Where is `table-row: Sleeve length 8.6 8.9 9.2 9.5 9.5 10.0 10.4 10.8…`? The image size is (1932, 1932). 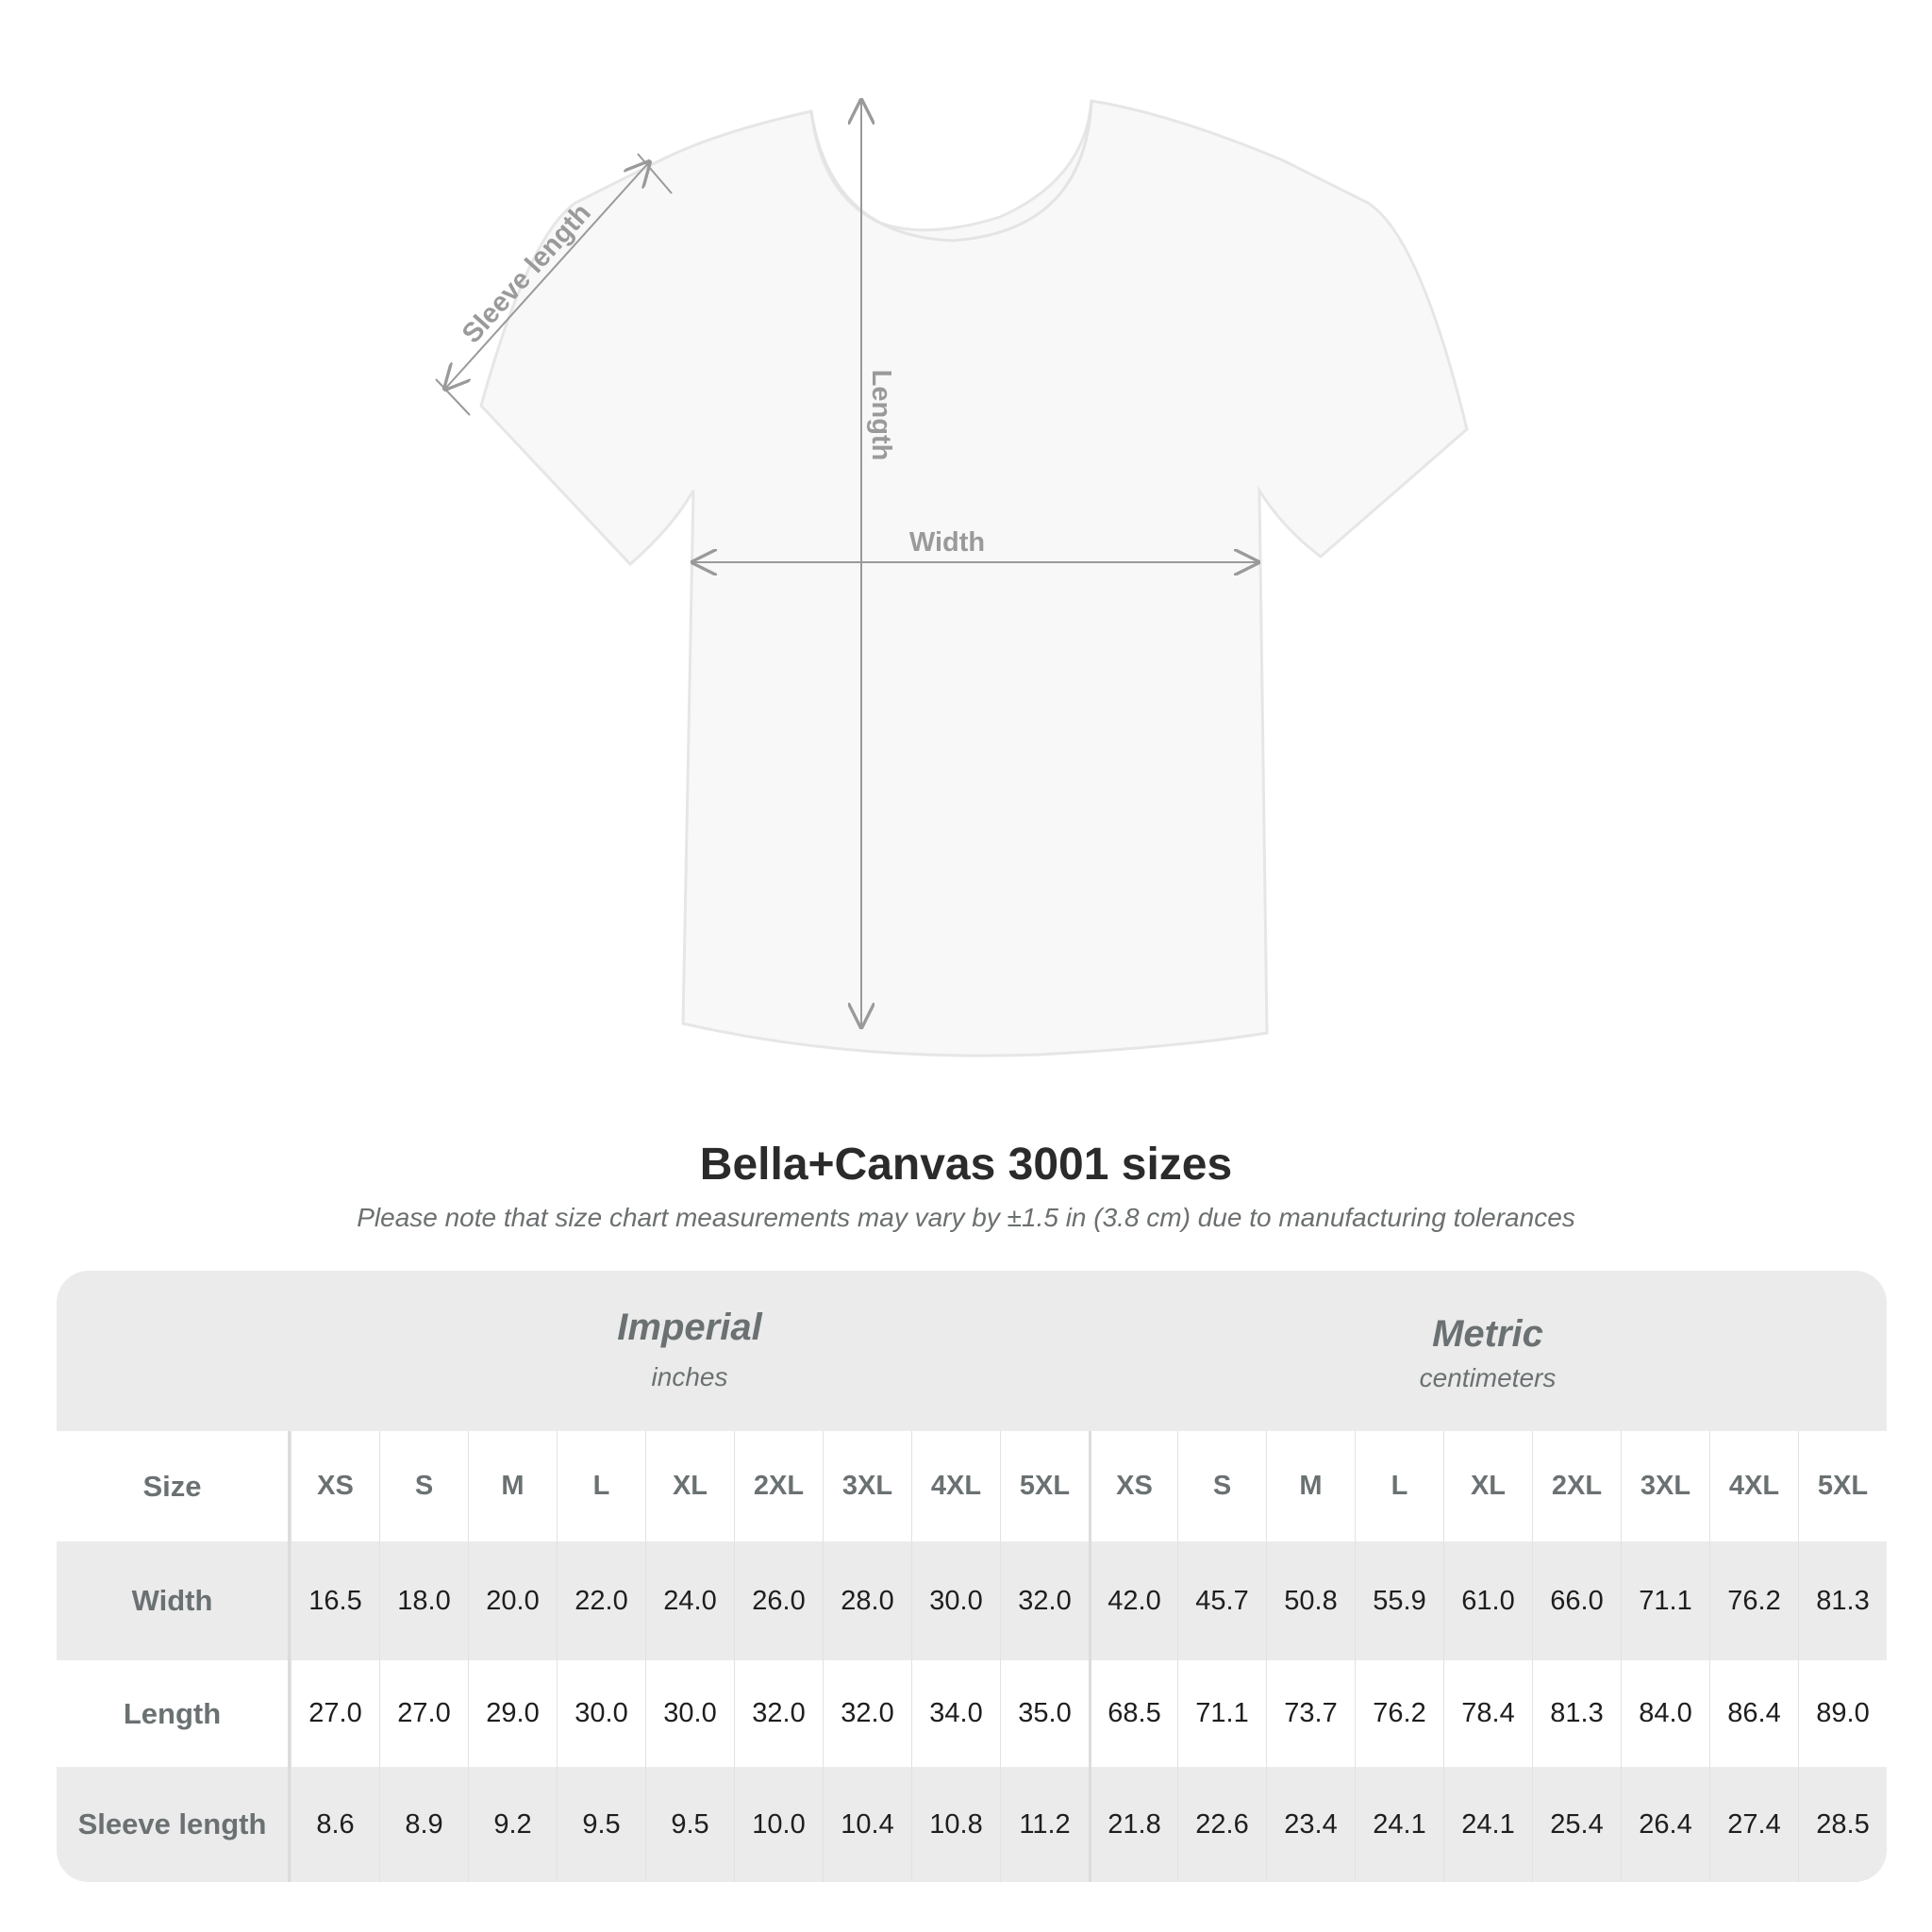
table-row: Sleeve length 8.6 8.9 9.2 9.5 9.5 10.0 10.4 10.8… is located at coordinates (972, 1824).